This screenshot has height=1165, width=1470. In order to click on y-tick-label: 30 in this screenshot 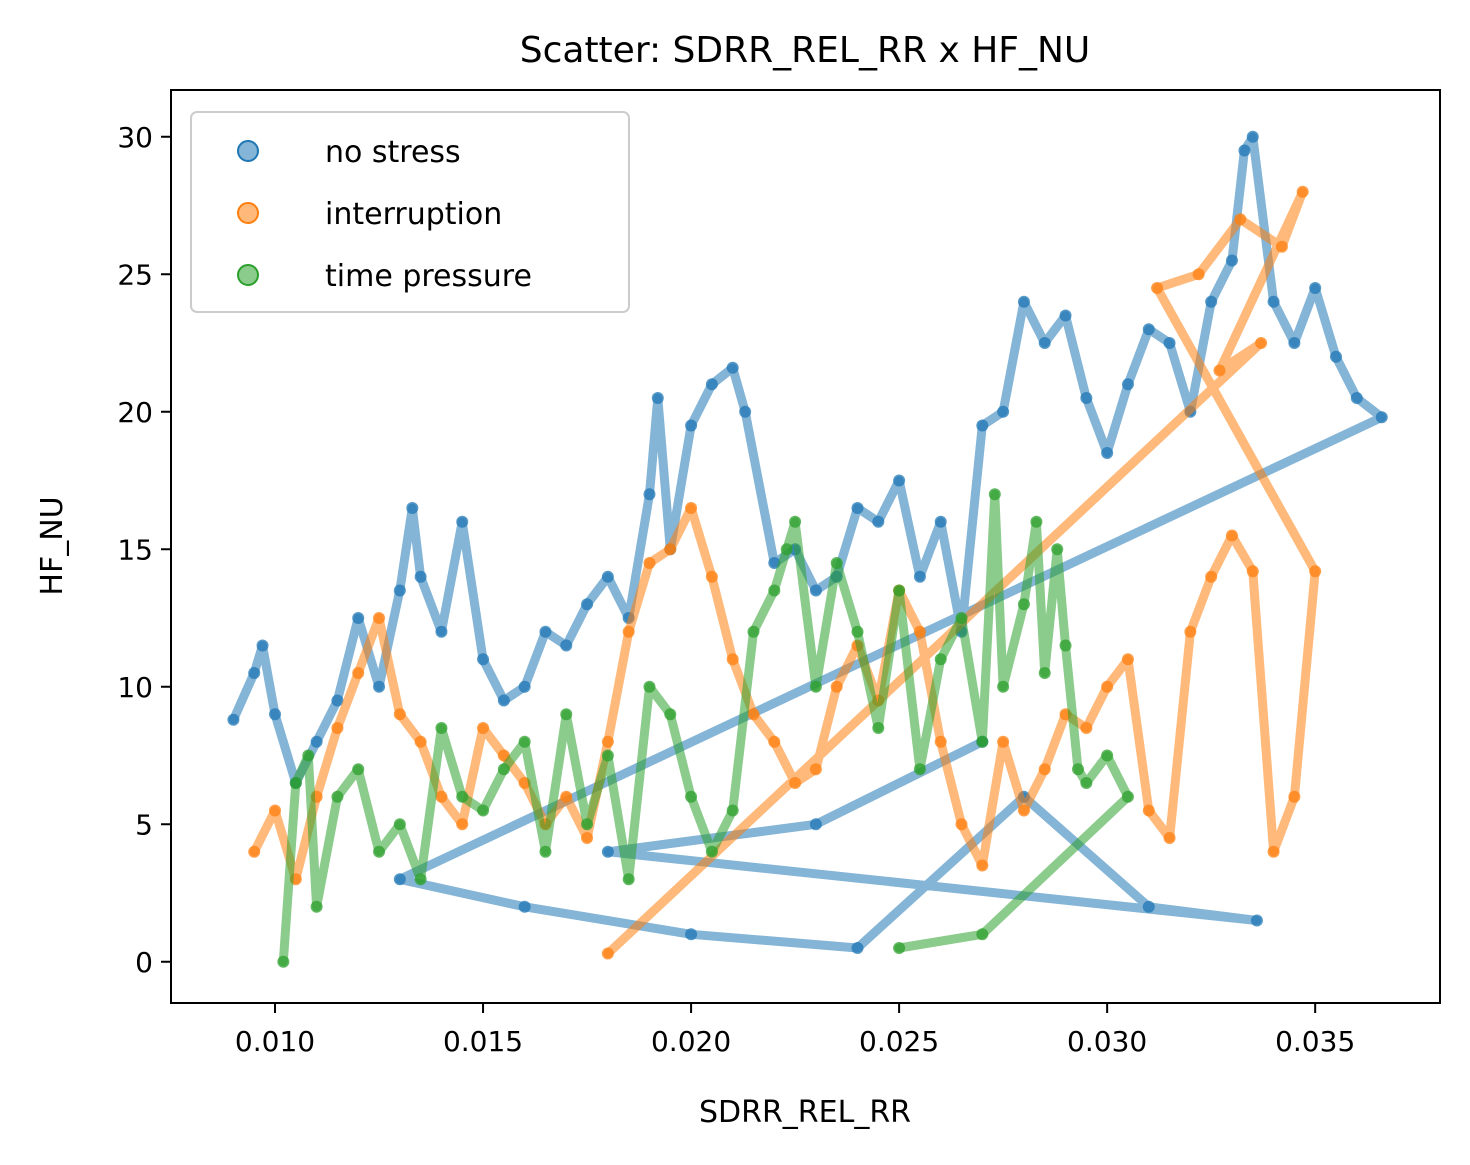, I will do `click(135, 137)`.